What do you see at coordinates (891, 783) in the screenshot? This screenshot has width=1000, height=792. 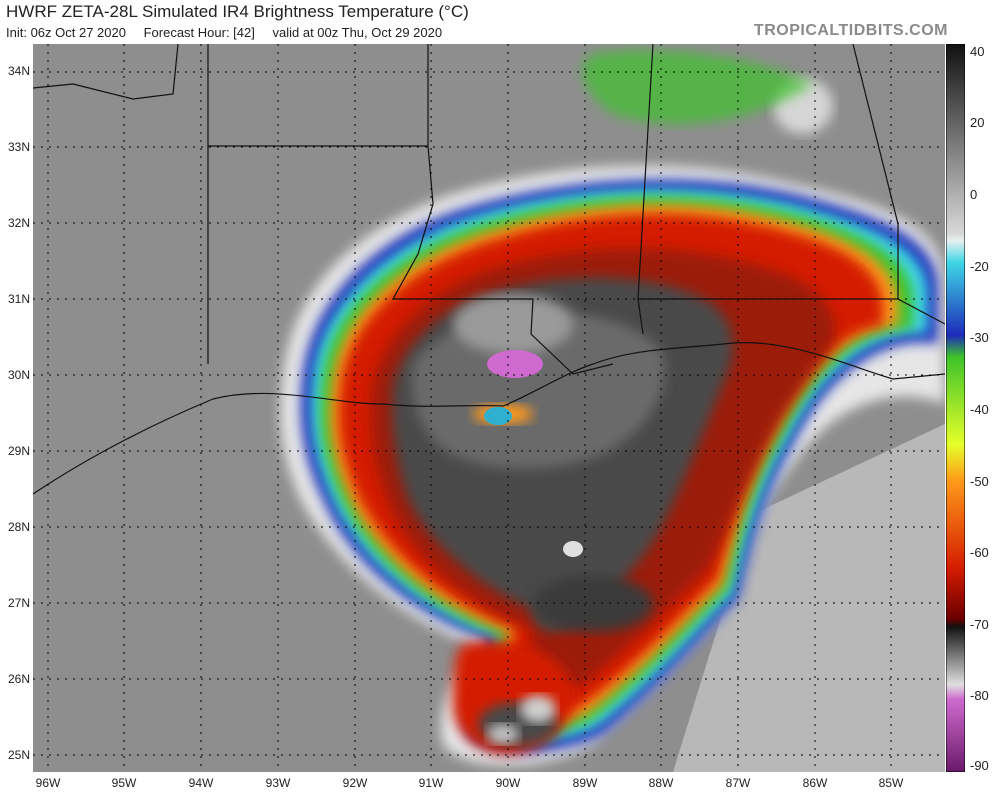 I see `lon-label: 85W` at bounding box center [891, 783].